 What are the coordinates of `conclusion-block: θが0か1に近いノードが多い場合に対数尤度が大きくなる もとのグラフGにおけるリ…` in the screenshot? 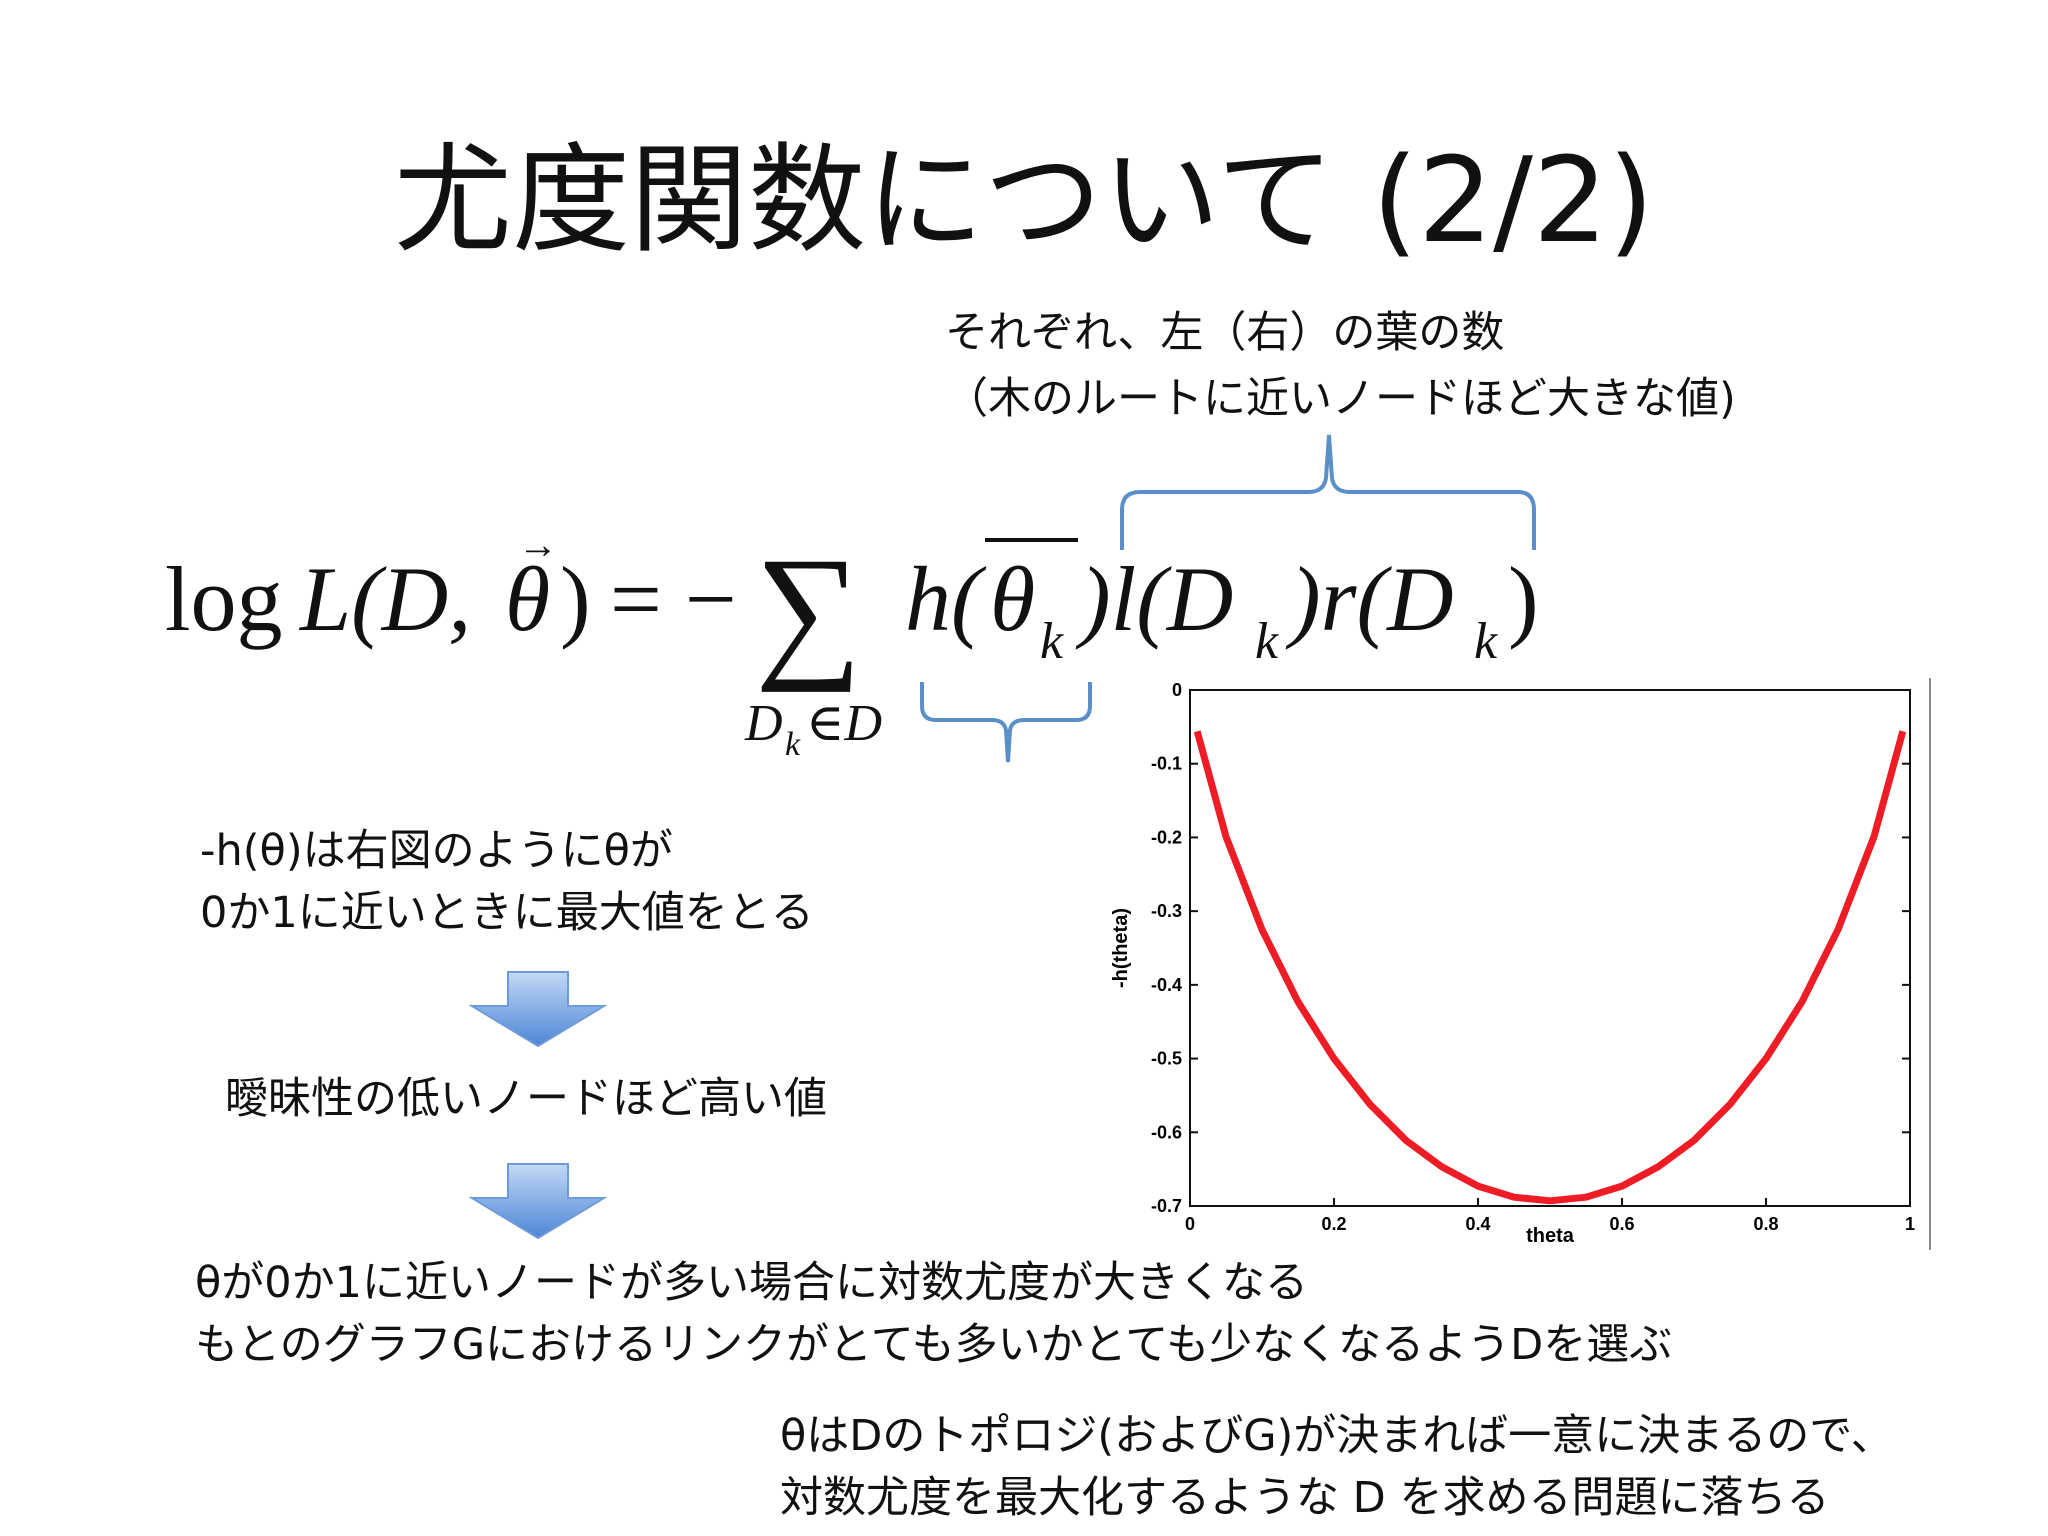 It's located at (933, 1314).